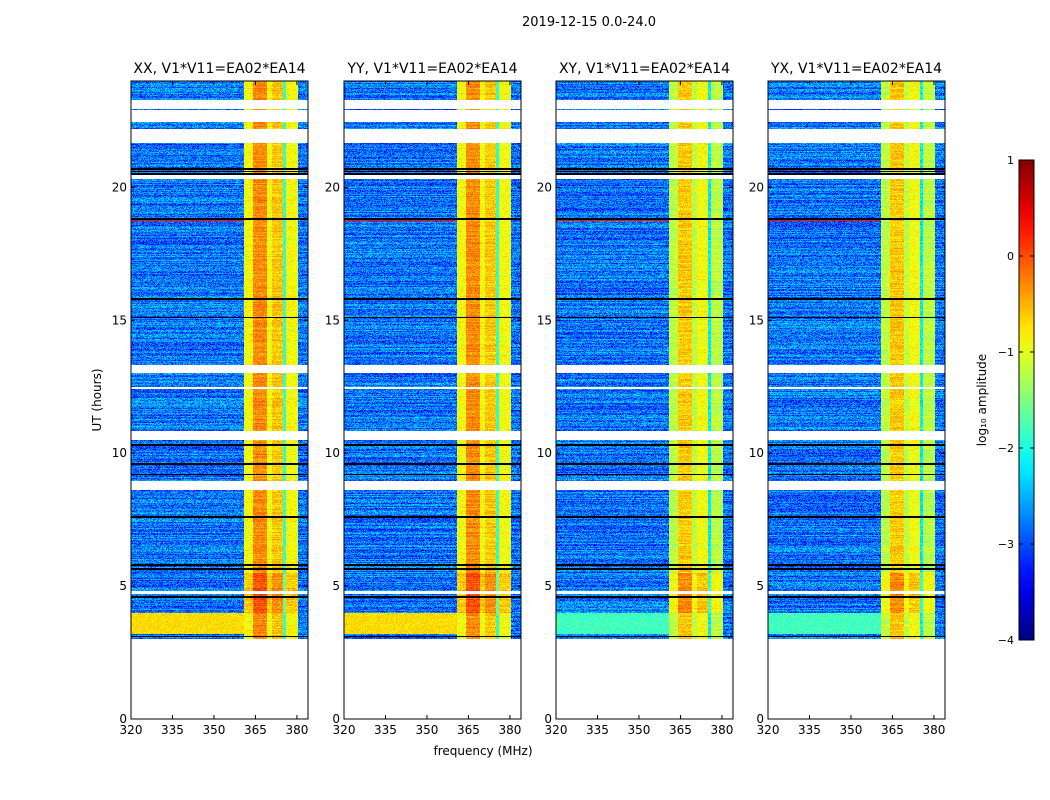 This screenshot has width=1050, height=800. What do you see at coordinates (1006, 352) in the screenshot?
I see `colorbar-tick-label: −1` at bounding box center [1006, 352].